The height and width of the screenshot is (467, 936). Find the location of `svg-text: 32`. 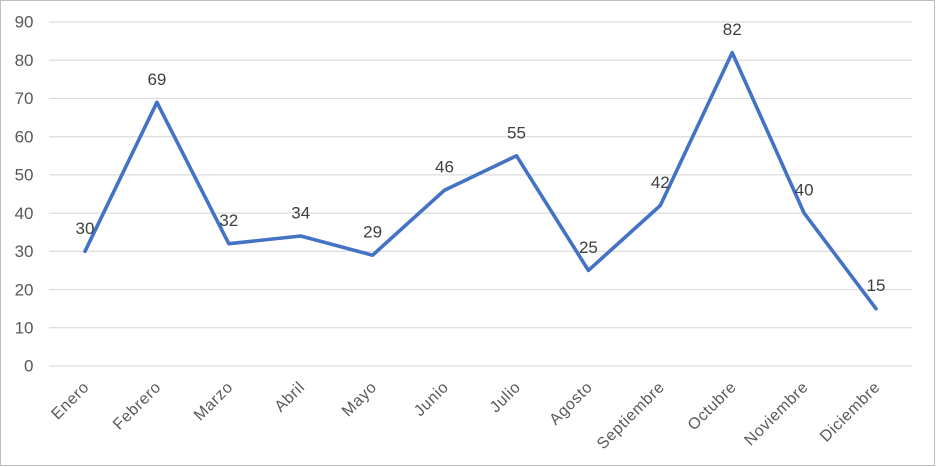

svg-text: 32 is located at coordinates (228, 220).